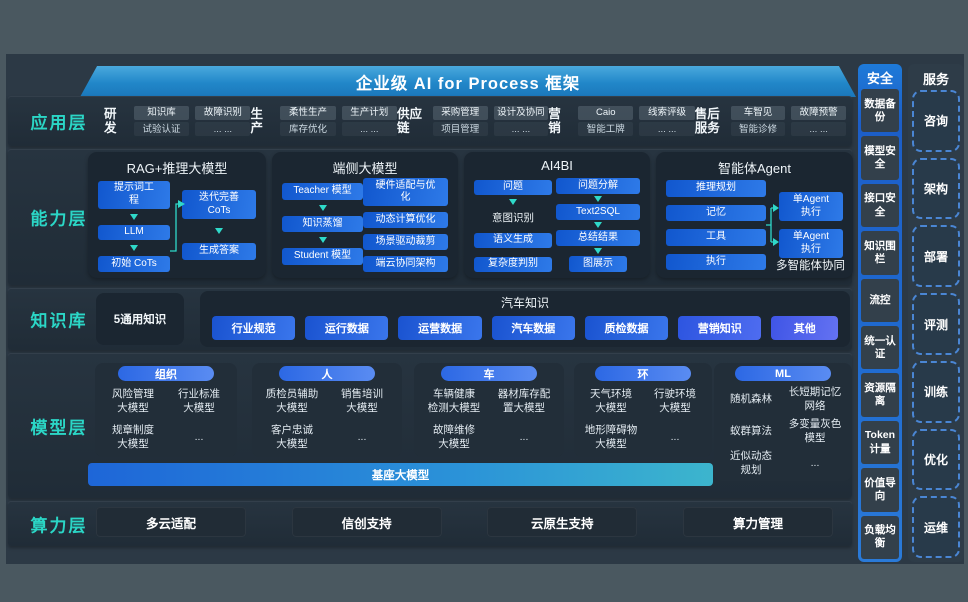 The height and width of the screenshot is (602, 968). I want to click on model-card: 故障维修 大模型, so click(454, 437).